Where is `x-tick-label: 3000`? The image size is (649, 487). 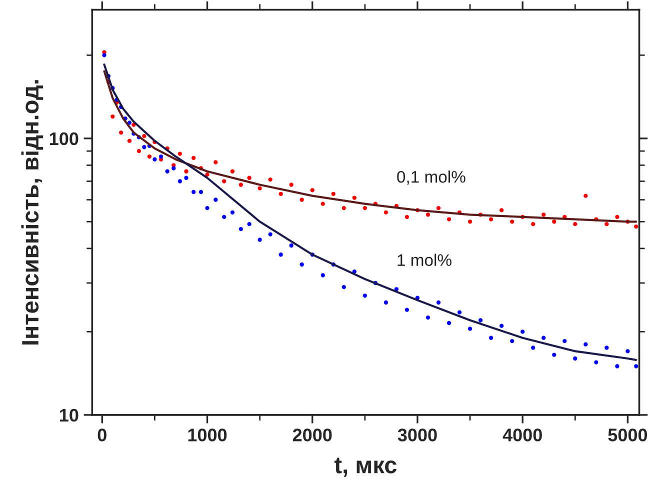
x-tick-label: 3000 is located at coordinates (417, 435).